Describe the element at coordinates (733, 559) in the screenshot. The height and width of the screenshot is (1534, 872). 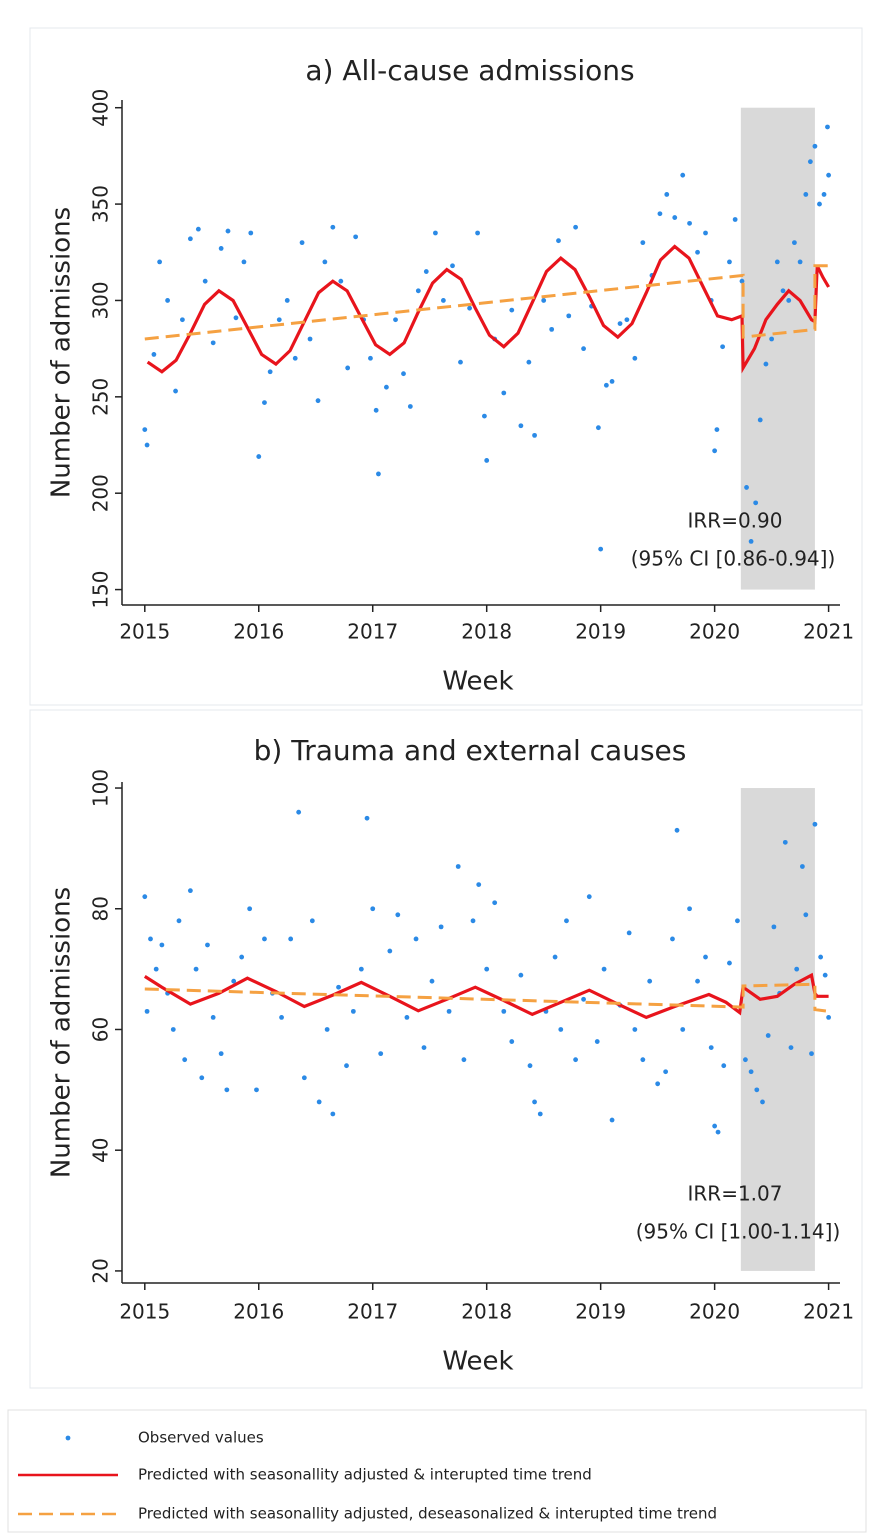
I see `annotation: (95% CI [0.86-0.94])` at that location.